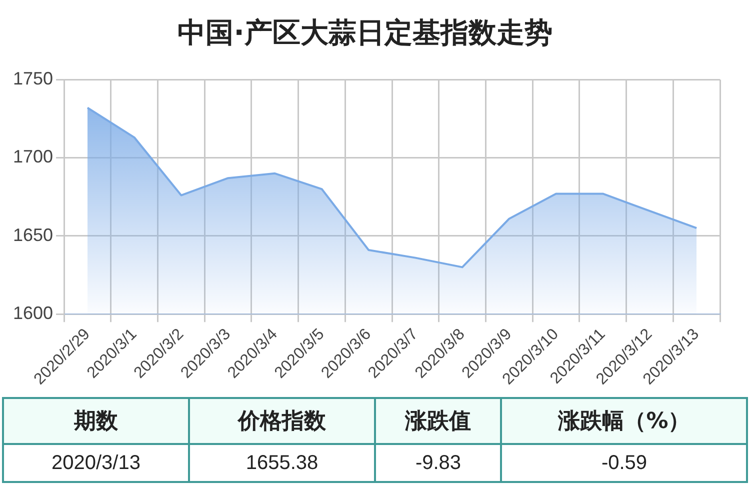  Describe the element at coordinates (96, 463) in the screenshot. I see `text: 2020/3/13` at that location.